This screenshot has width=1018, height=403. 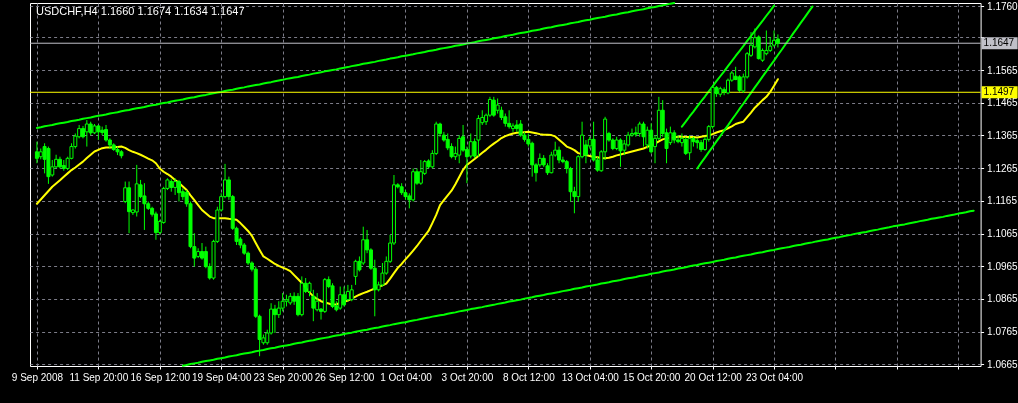 What do you see at coordinates (283, 377) in the screenshot?
I see `x-tick-label: 23 Sep 20:00` at bounding box center [283, 377].